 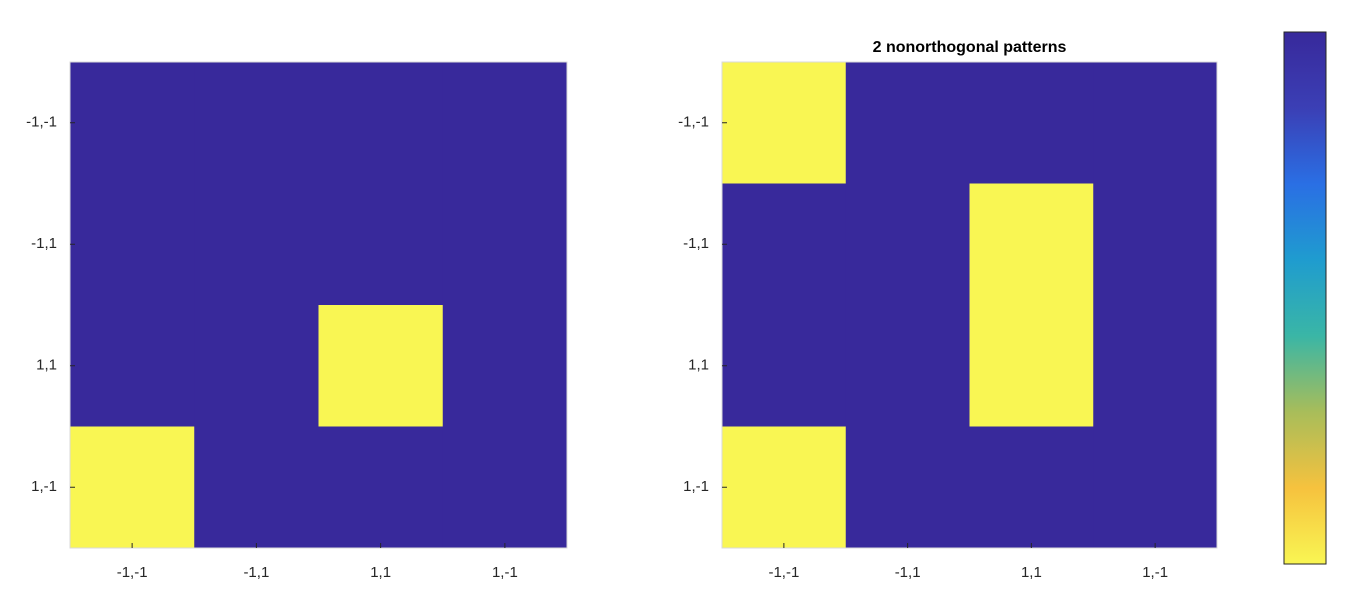 I want to click on chart-title: 2 nonorthogonal patterns, so click(x=970, y=47).